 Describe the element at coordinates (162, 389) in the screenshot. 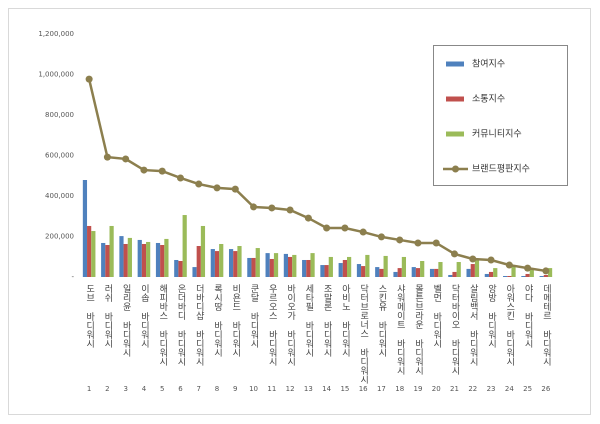

I see `rank-label: 5` at that location.